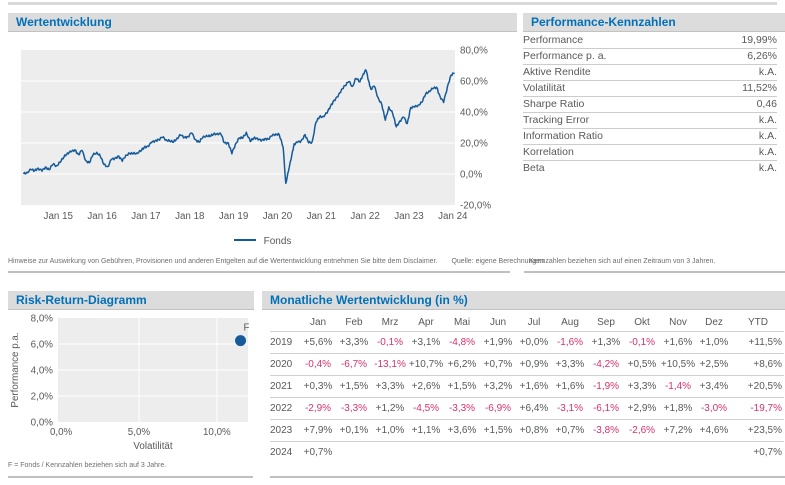  What do you see at coordinates (462, 408) in the screenshot?
I see `month-value-cell: -3,3%` at bounding box center [462, 408].